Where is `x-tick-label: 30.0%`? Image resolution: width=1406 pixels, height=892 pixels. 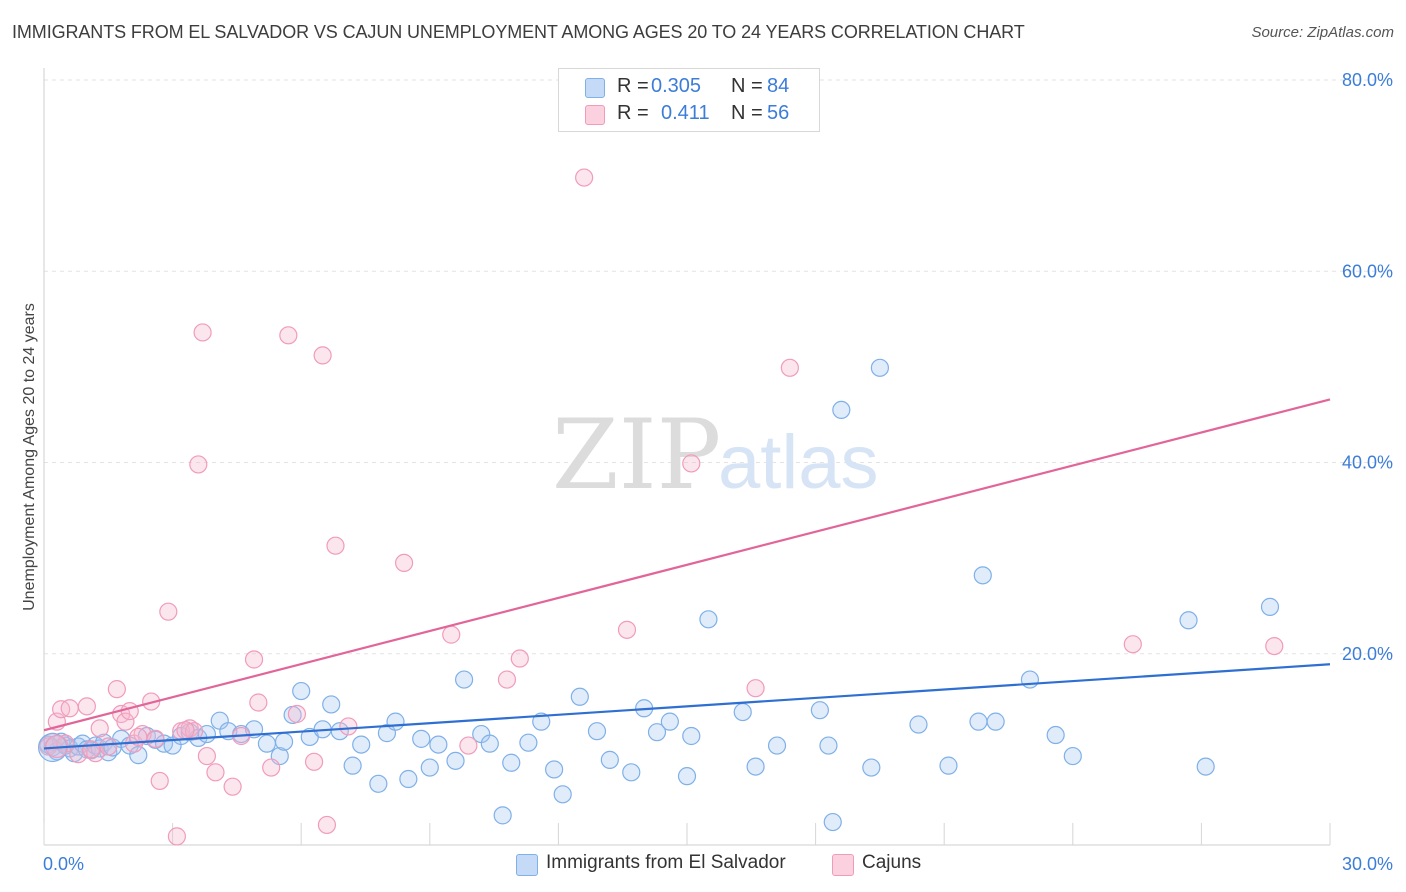 x-tick-label: 30.0% is located at coordinates (1367, 864).